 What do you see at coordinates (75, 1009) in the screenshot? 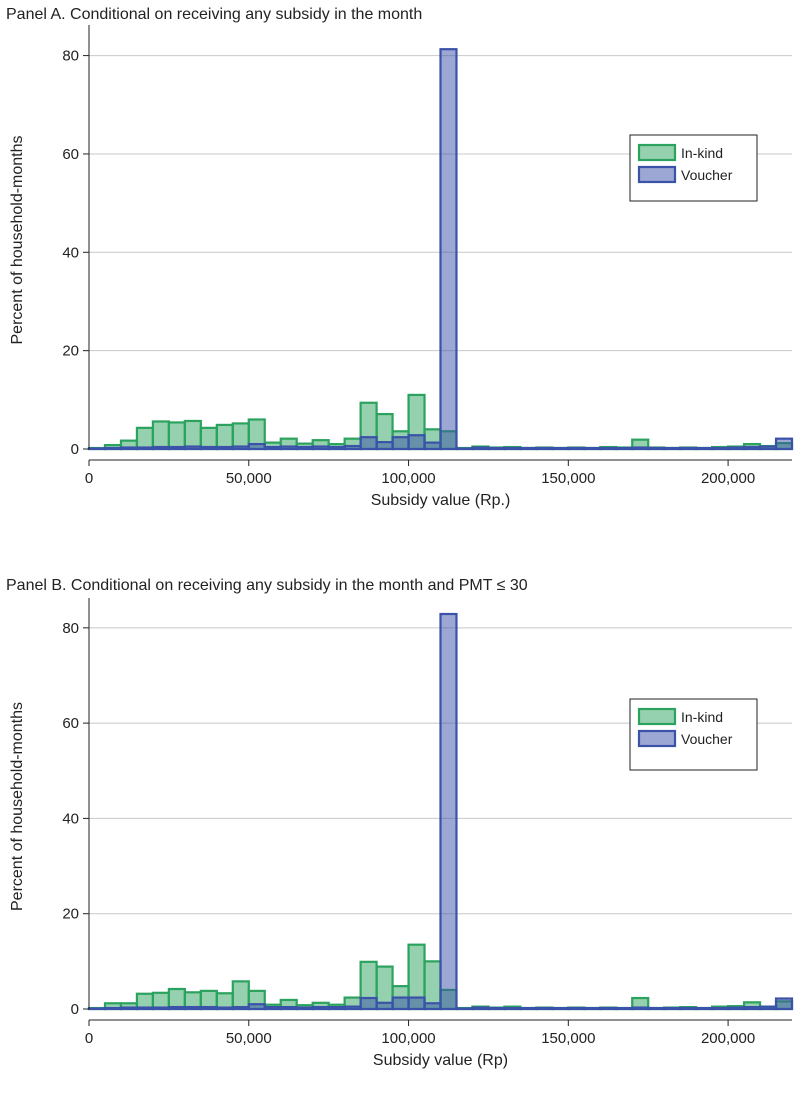
I see `chart-b-y-tick-label: 0` at bounding box center [75, 1009].